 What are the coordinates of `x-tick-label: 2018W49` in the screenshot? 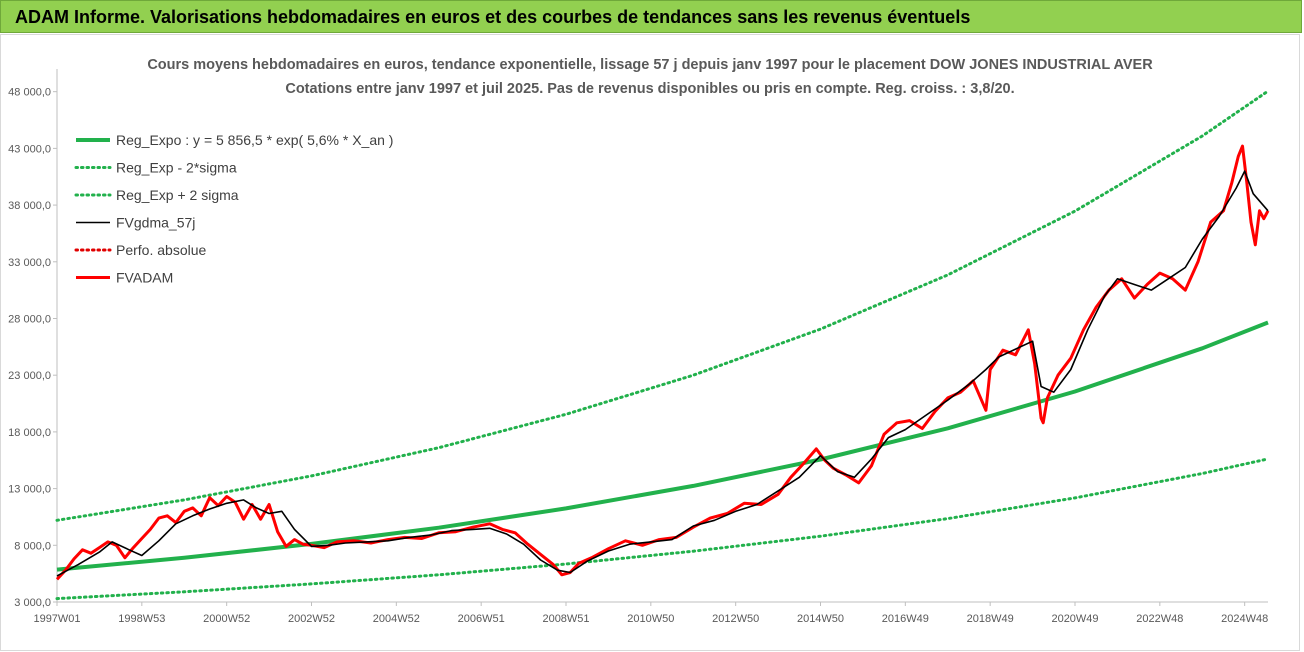 It's located at (990, 619).